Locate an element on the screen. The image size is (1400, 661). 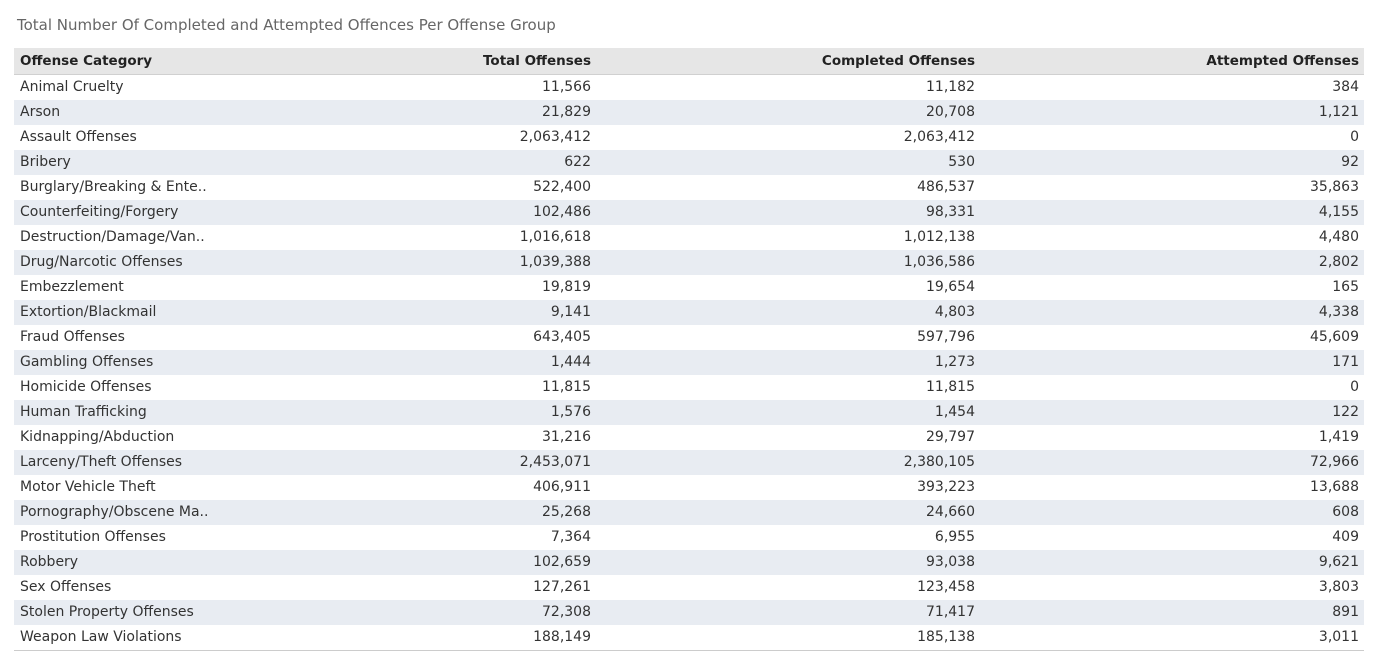
table-row: Arson 21,829 20,708 1,121 is located at coordinates (689, 112).